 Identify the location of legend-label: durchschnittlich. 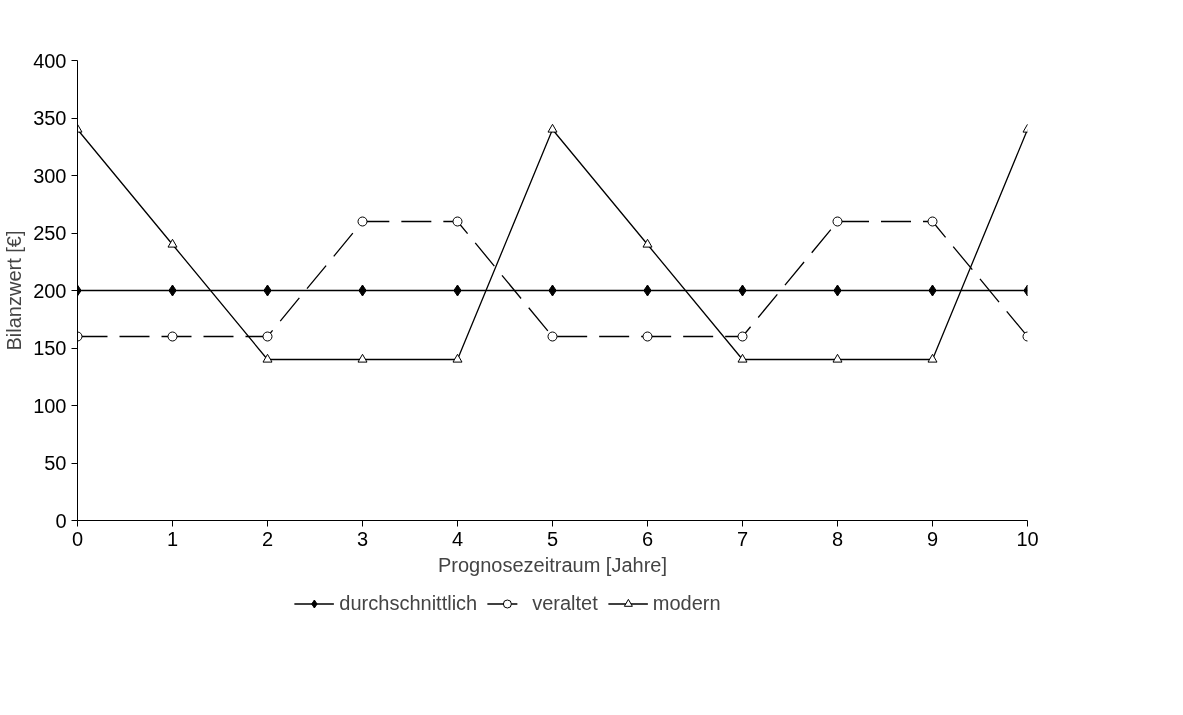
(408, 603).